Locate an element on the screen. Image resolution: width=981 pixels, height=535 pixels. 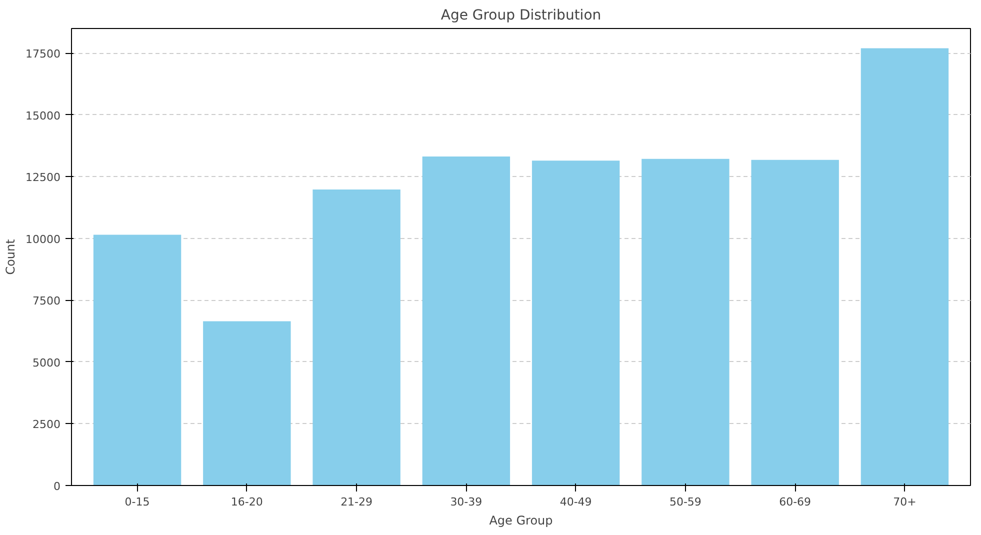
y-tick-label: 7500 is located at coordinates (46, 301).